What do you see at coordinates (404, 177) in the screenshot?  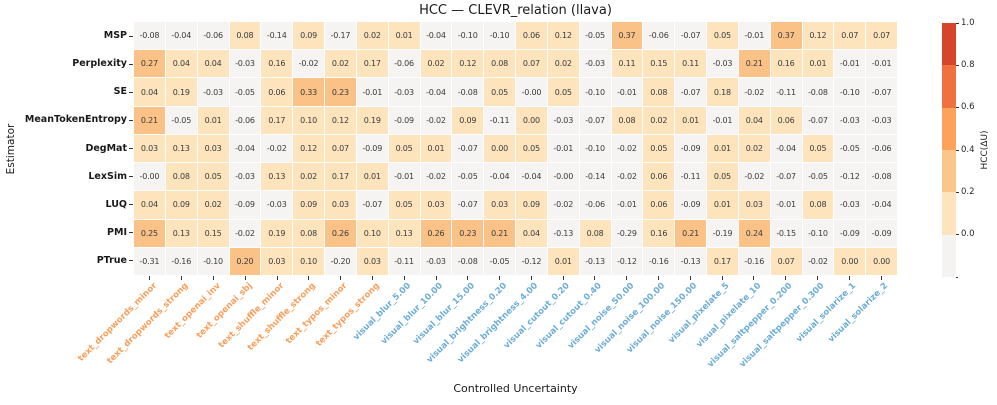 I see `heatmap-cell: -0.01` at bounding box center [404, 177].